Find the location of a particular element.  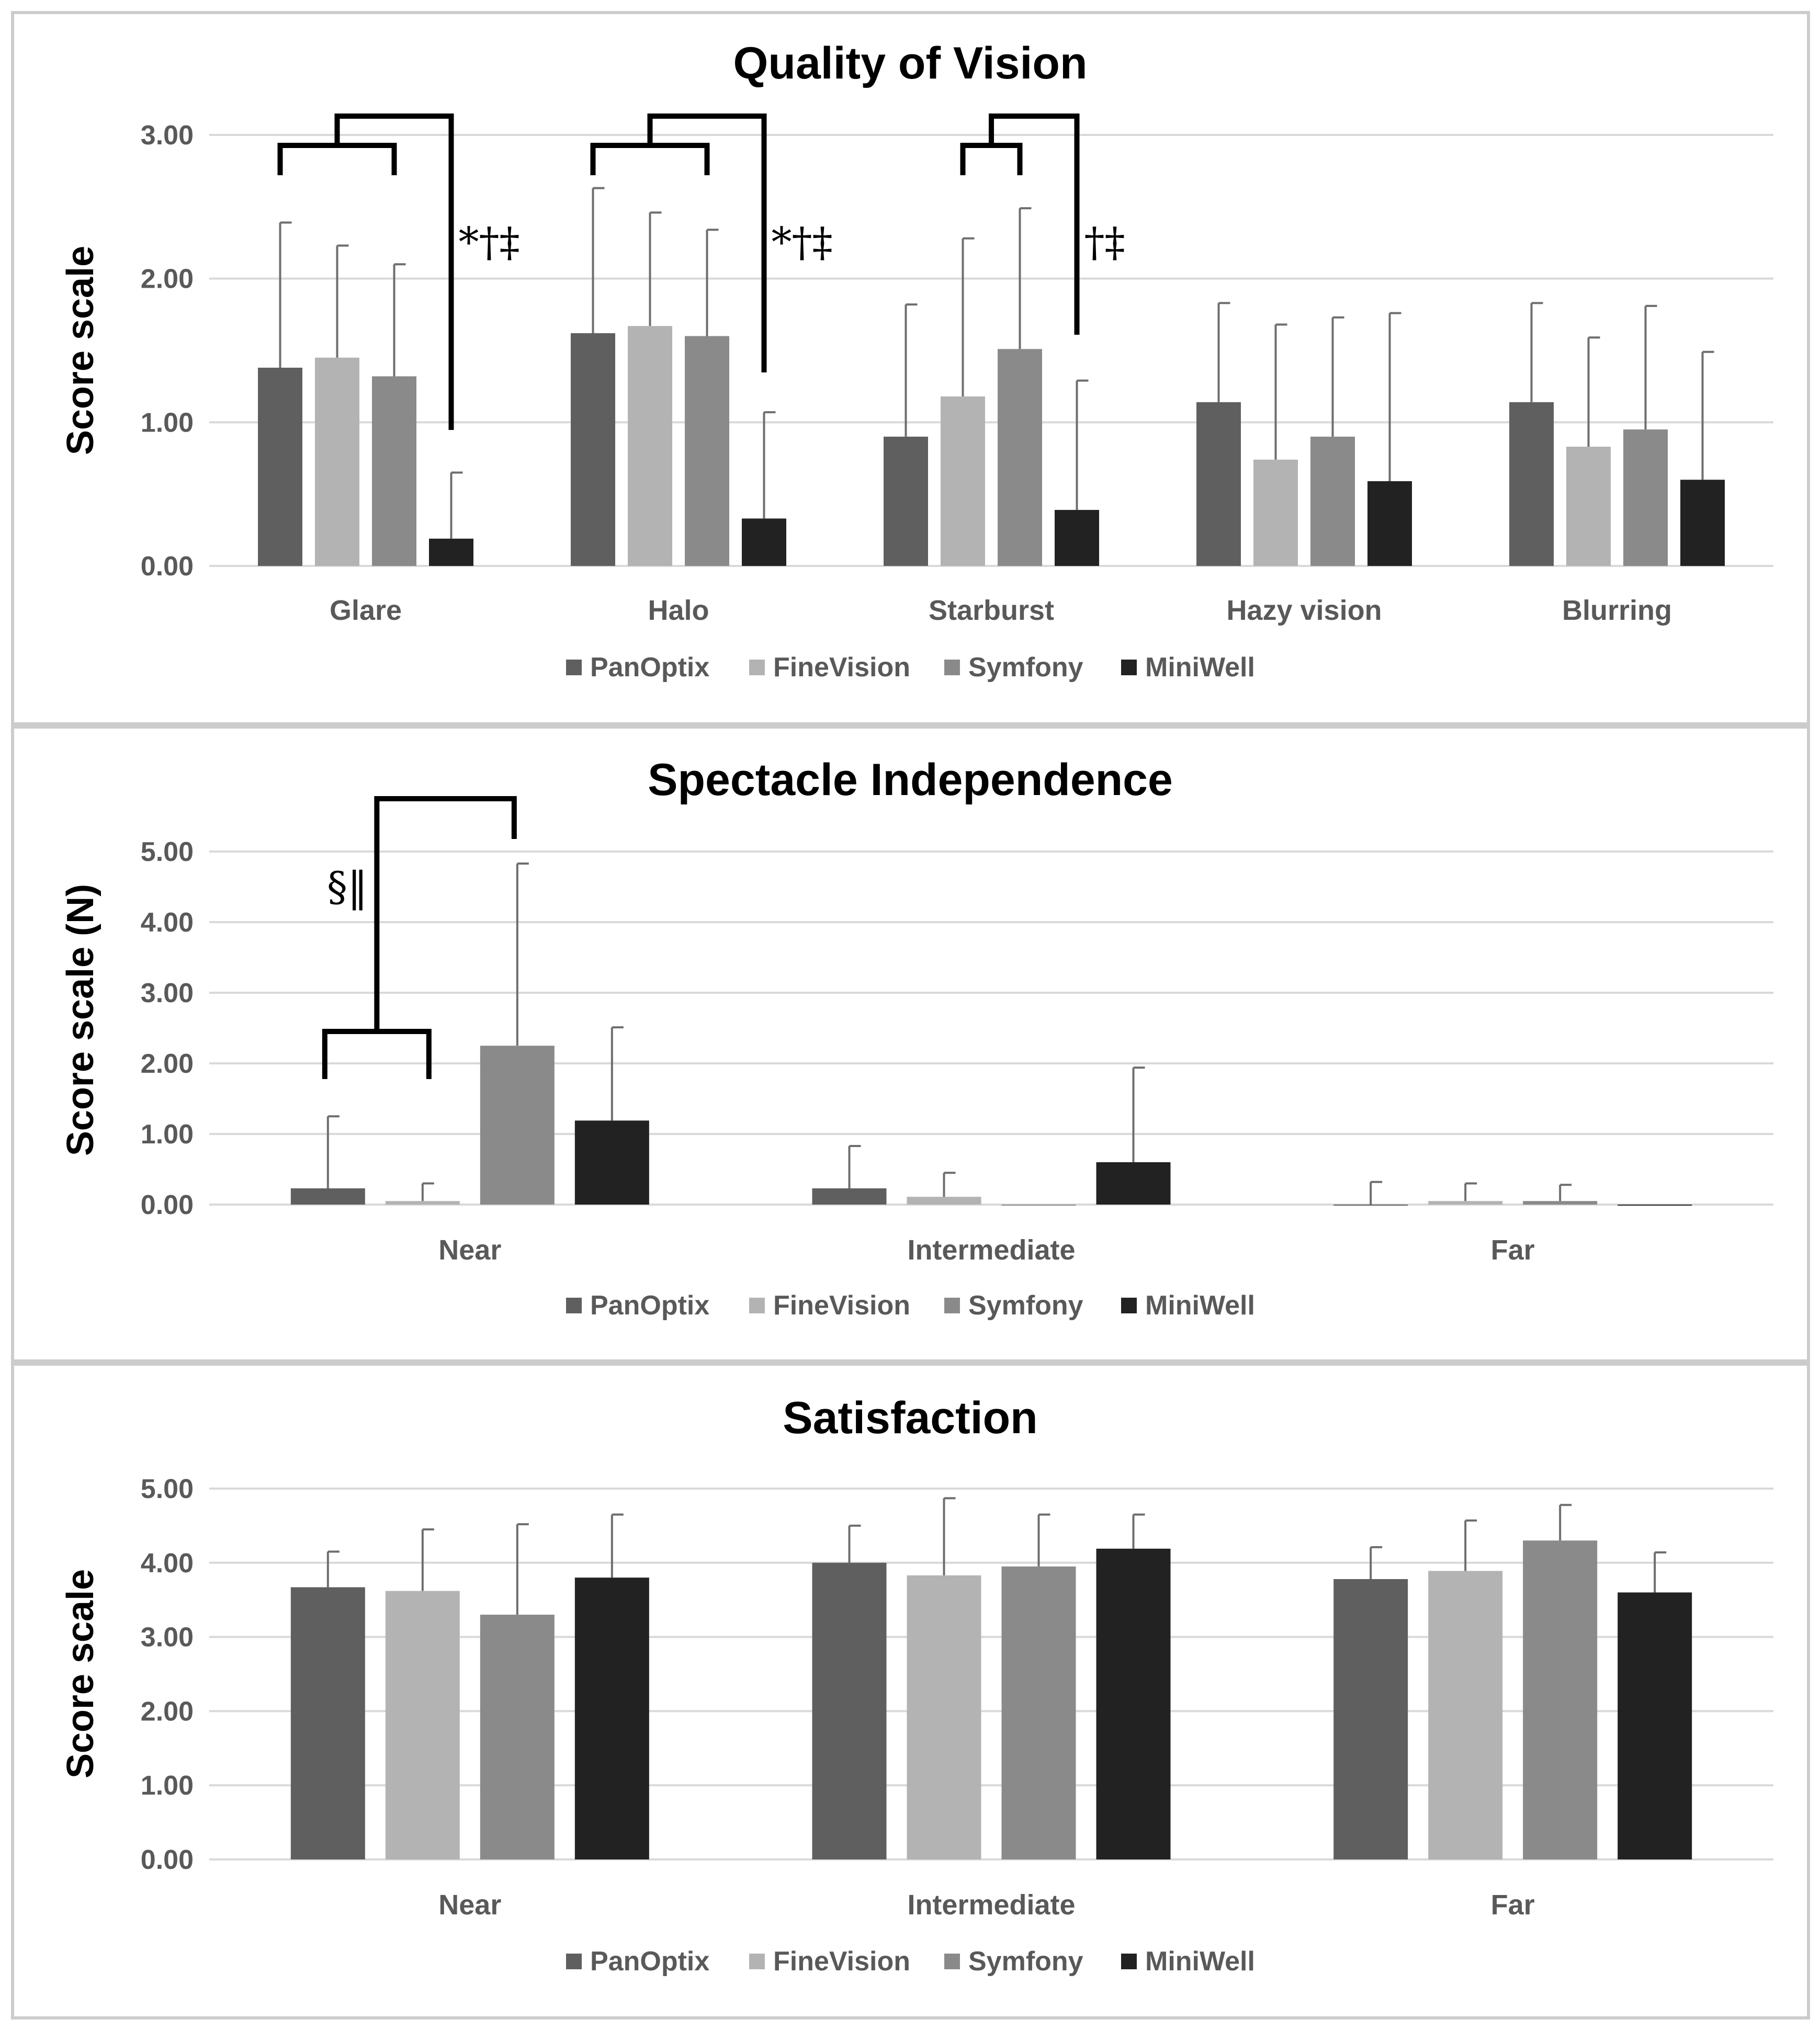

significance-brackets: §‖ is located at coordinates (419, 937).